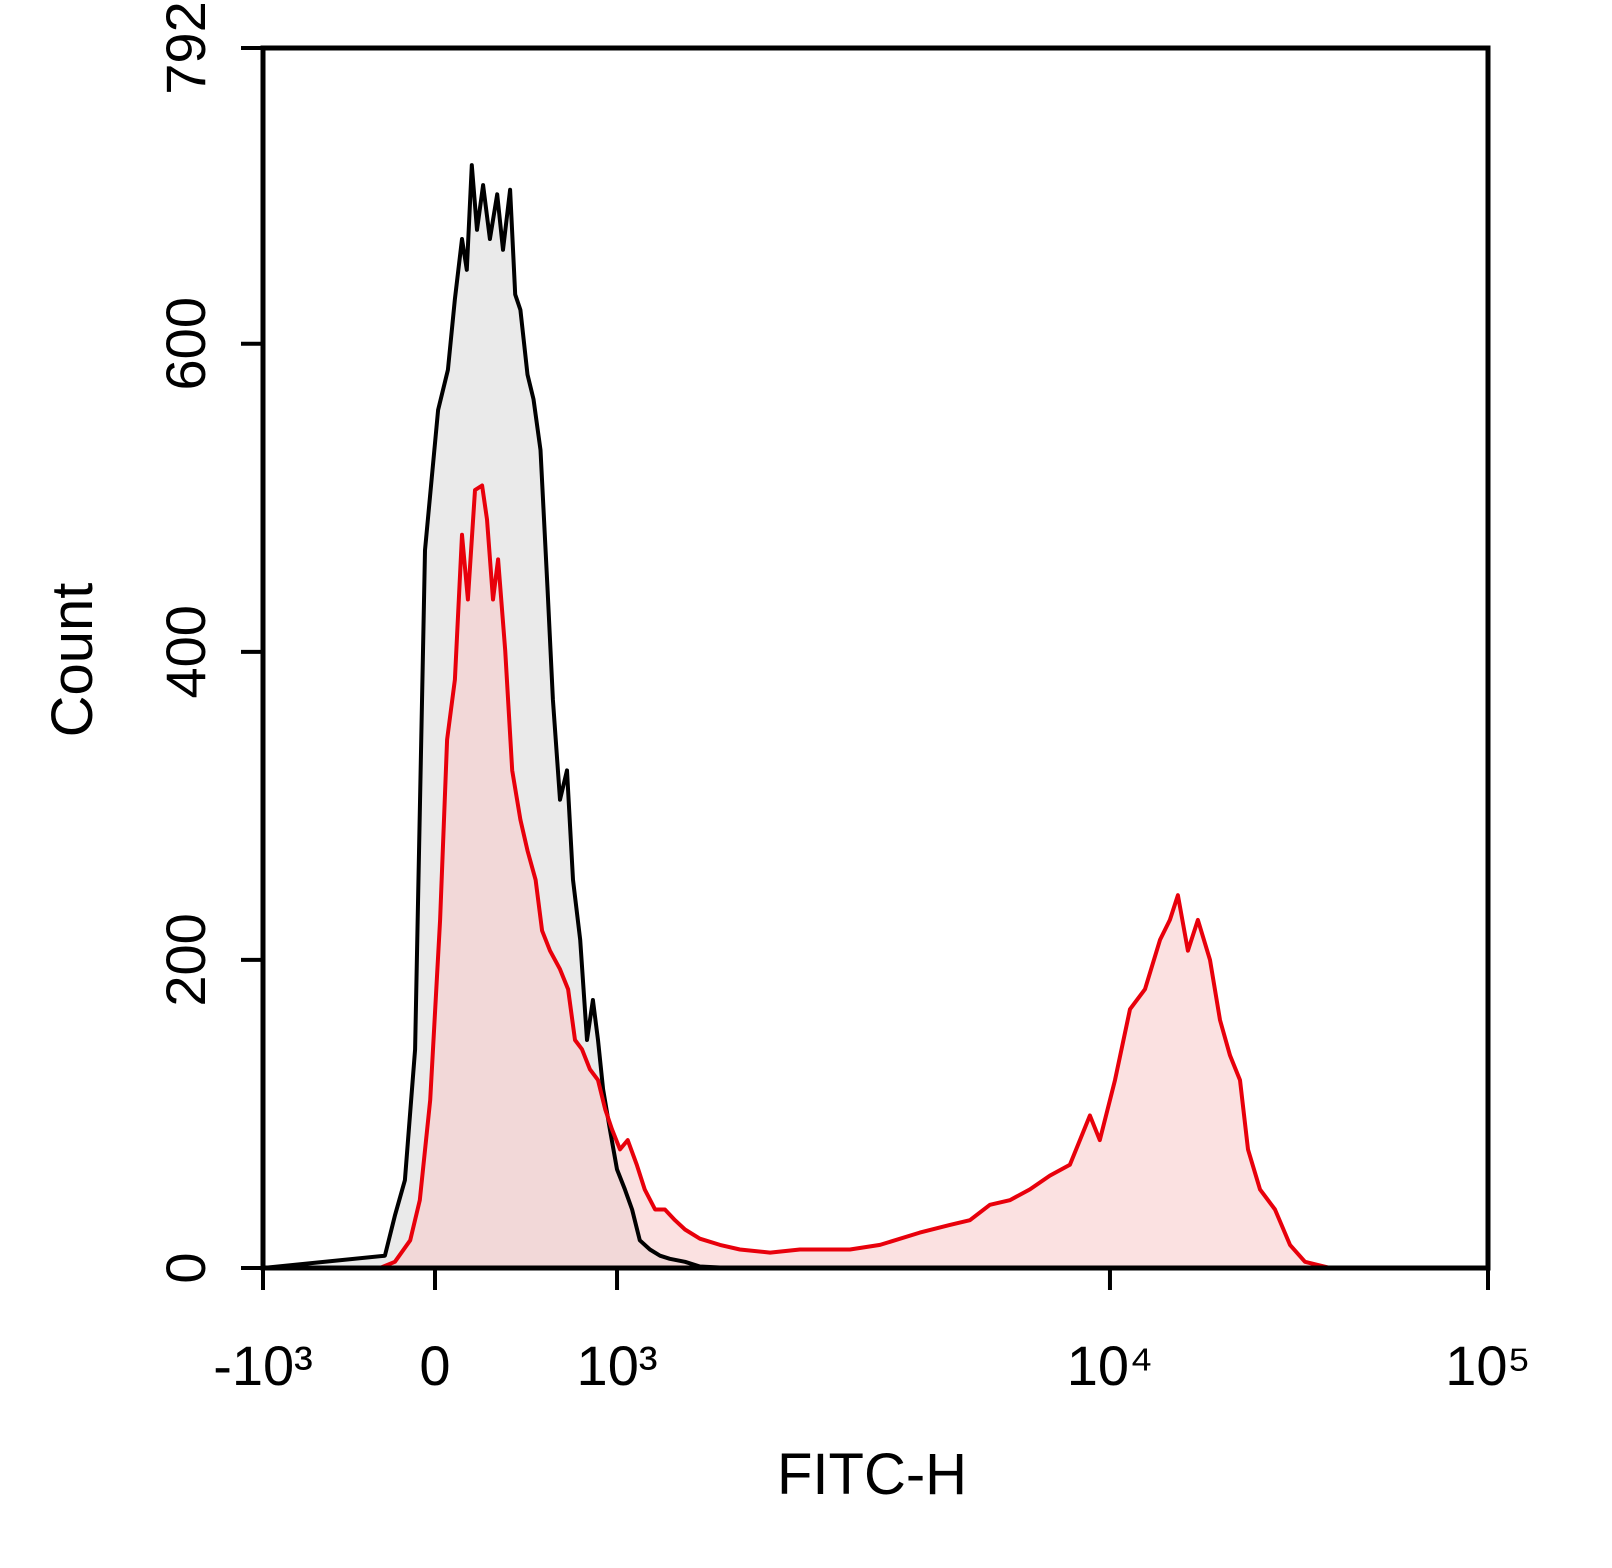 The image size is (1612, 1568). I want to click on x-tick-label: 10³, so click(617, 1365).